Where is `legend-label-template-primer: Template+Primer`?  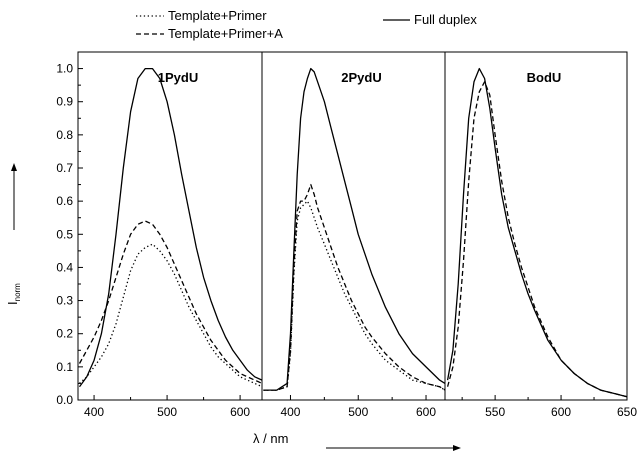
legend-label-template-primer: Template+Primer is located at coordinates (217, 15).